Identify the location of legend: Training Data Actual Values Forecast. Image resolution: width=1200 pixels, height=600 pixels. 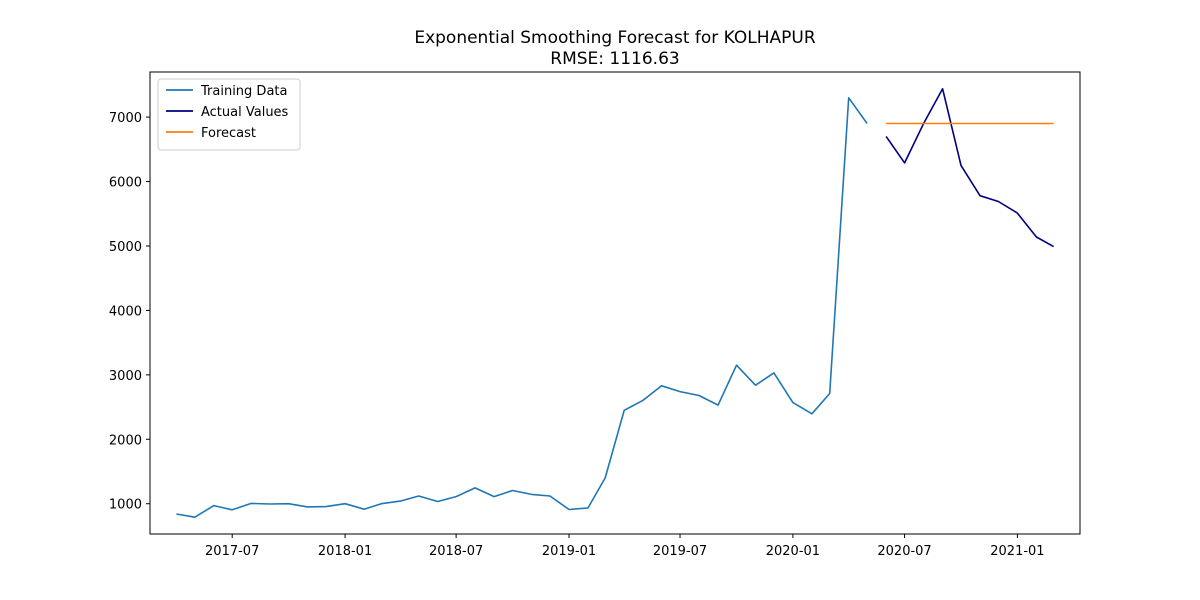
(229, 114).